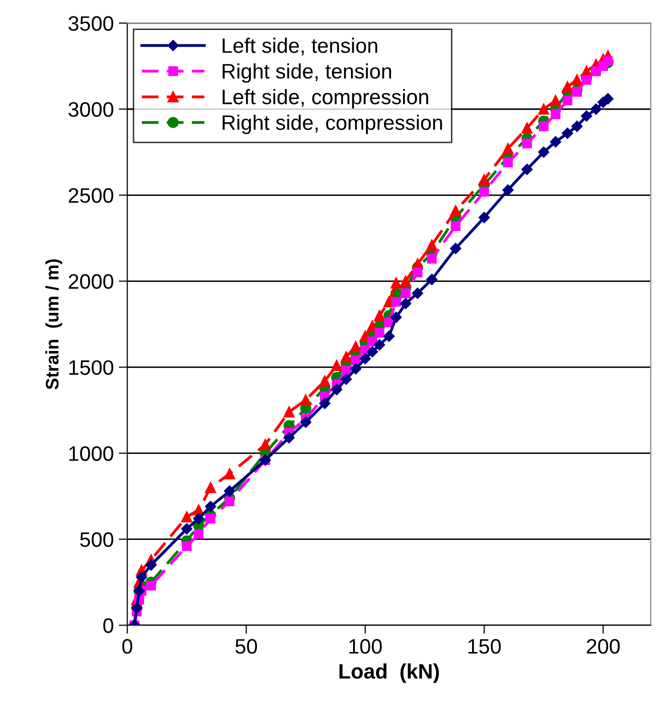 This screenshot has height=722, width=656. I want to click on y-tick-label: 3500, so click(91, 23).